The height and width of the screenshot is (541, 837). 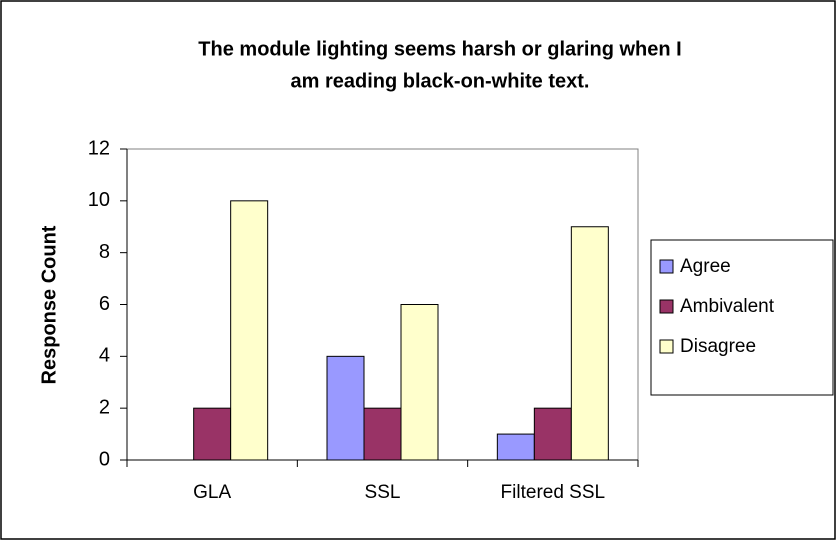 I want to click on y-tick-label: 6, so click(x=104, y=304).